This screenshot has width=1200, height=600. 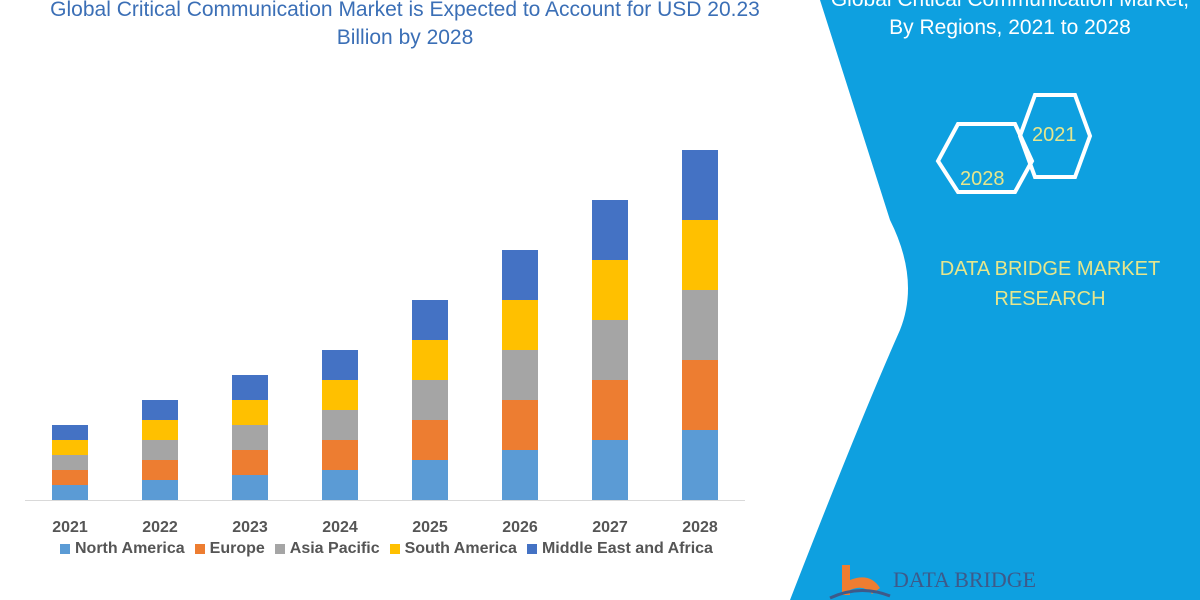 I want to click on hex-label-2028: 2028, so click(x=982, y=179).